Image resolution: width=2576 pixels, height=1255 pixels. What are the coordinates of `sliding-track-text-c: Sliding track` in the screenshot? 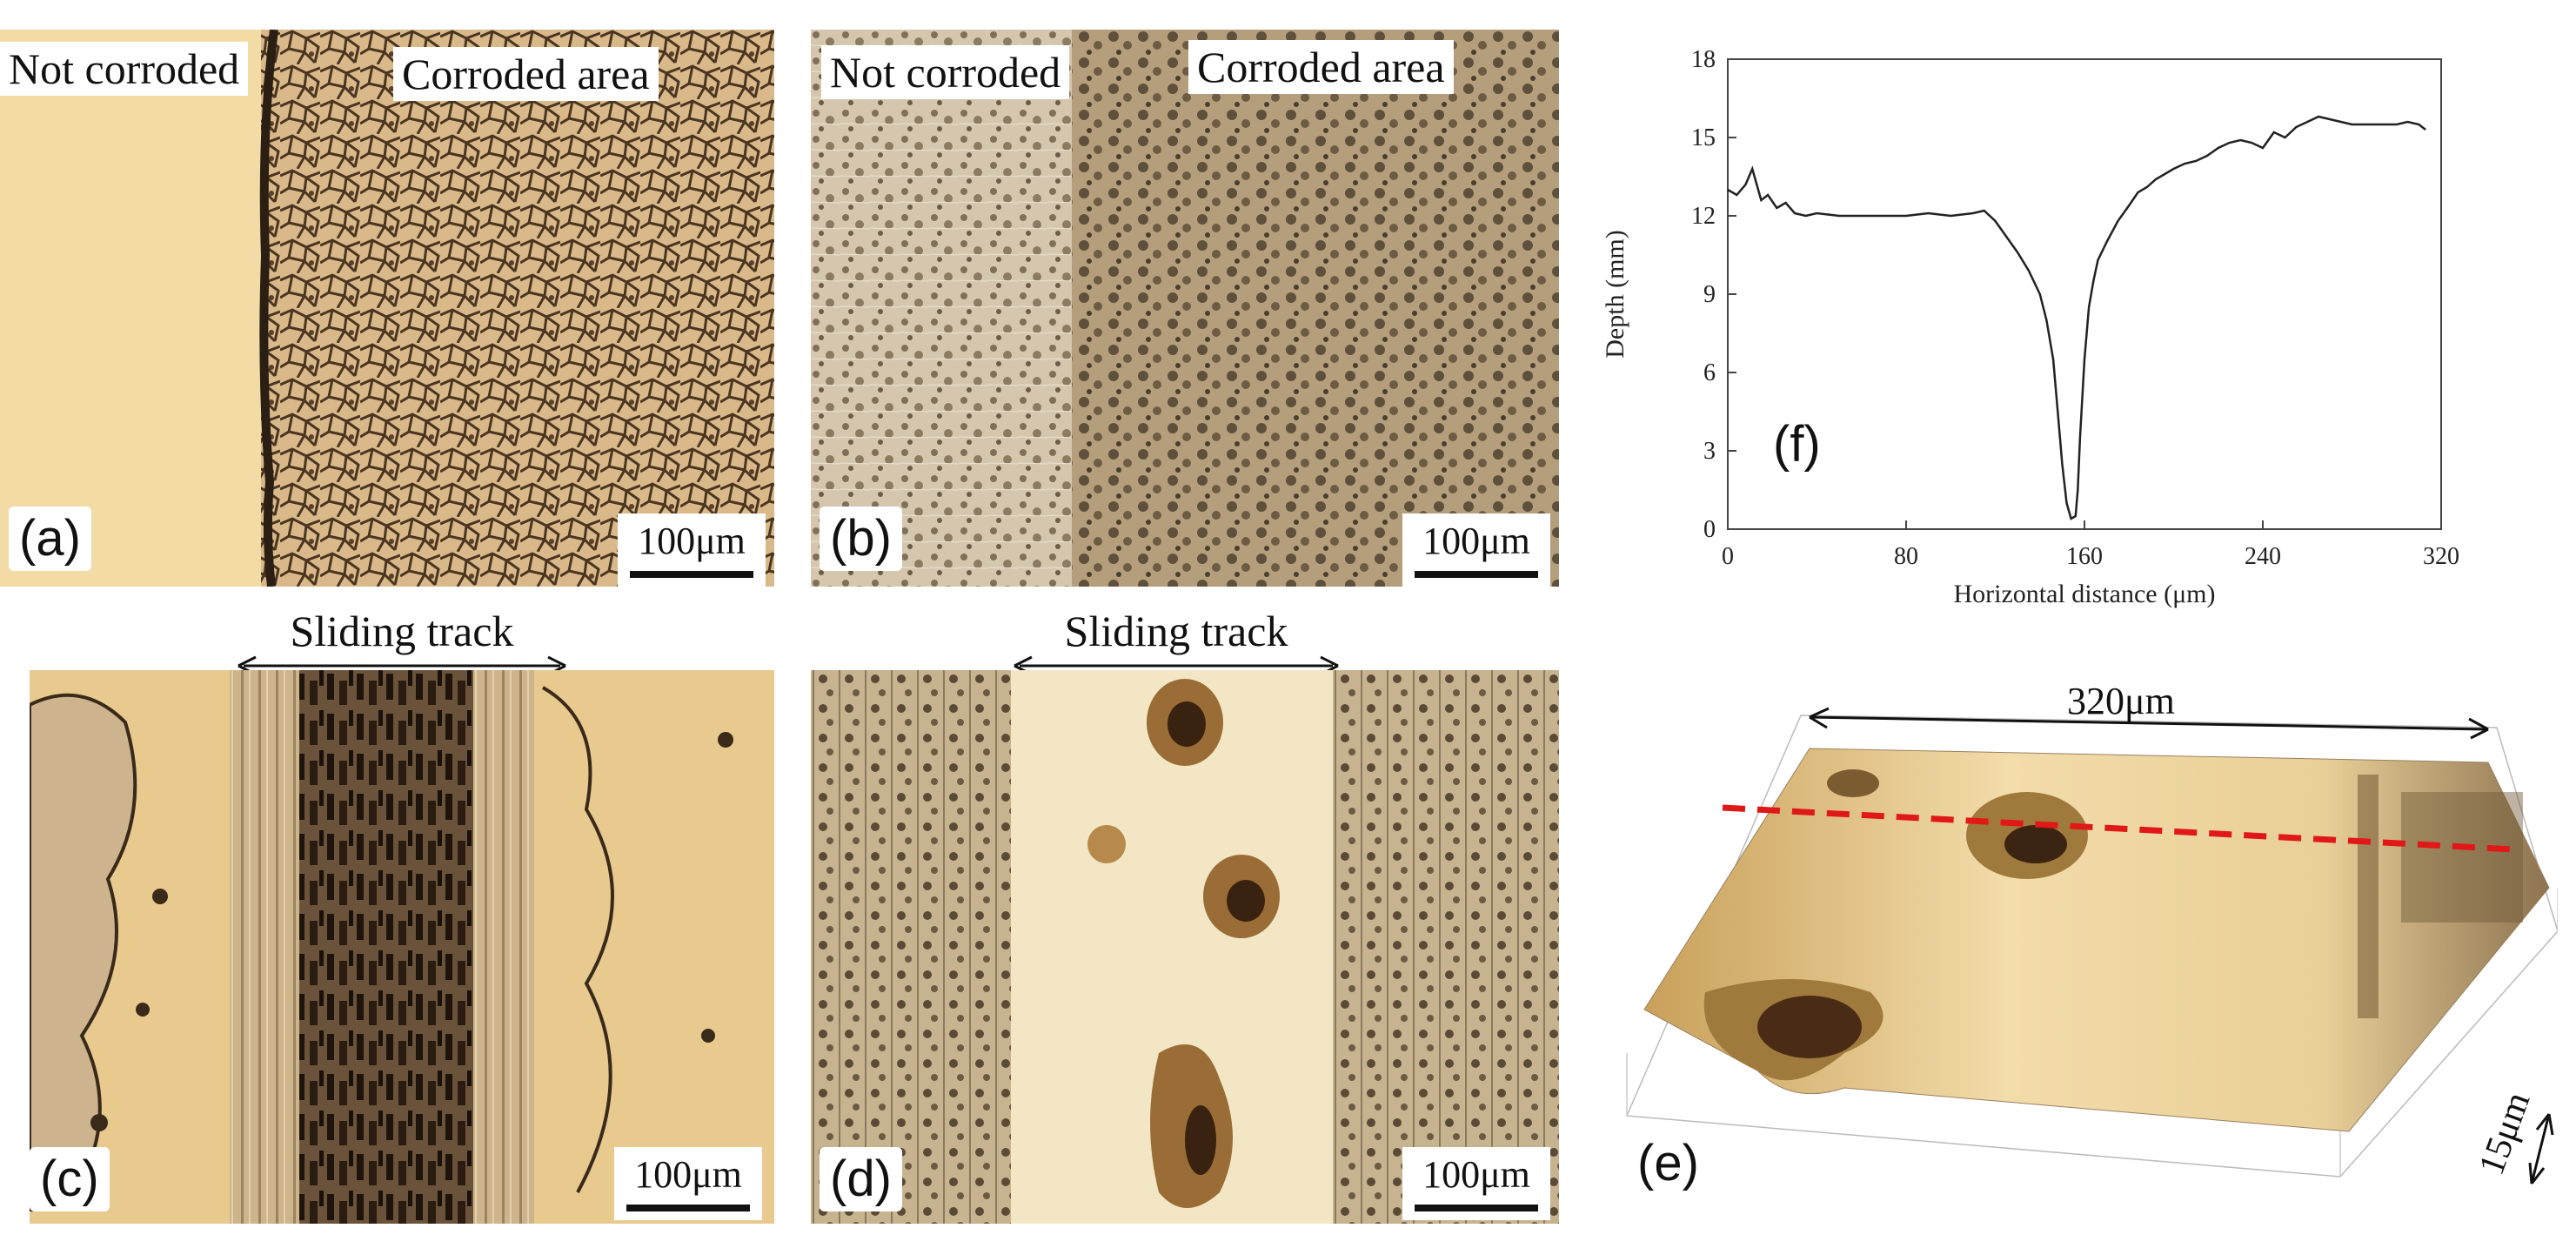 It's located at (402, 631).